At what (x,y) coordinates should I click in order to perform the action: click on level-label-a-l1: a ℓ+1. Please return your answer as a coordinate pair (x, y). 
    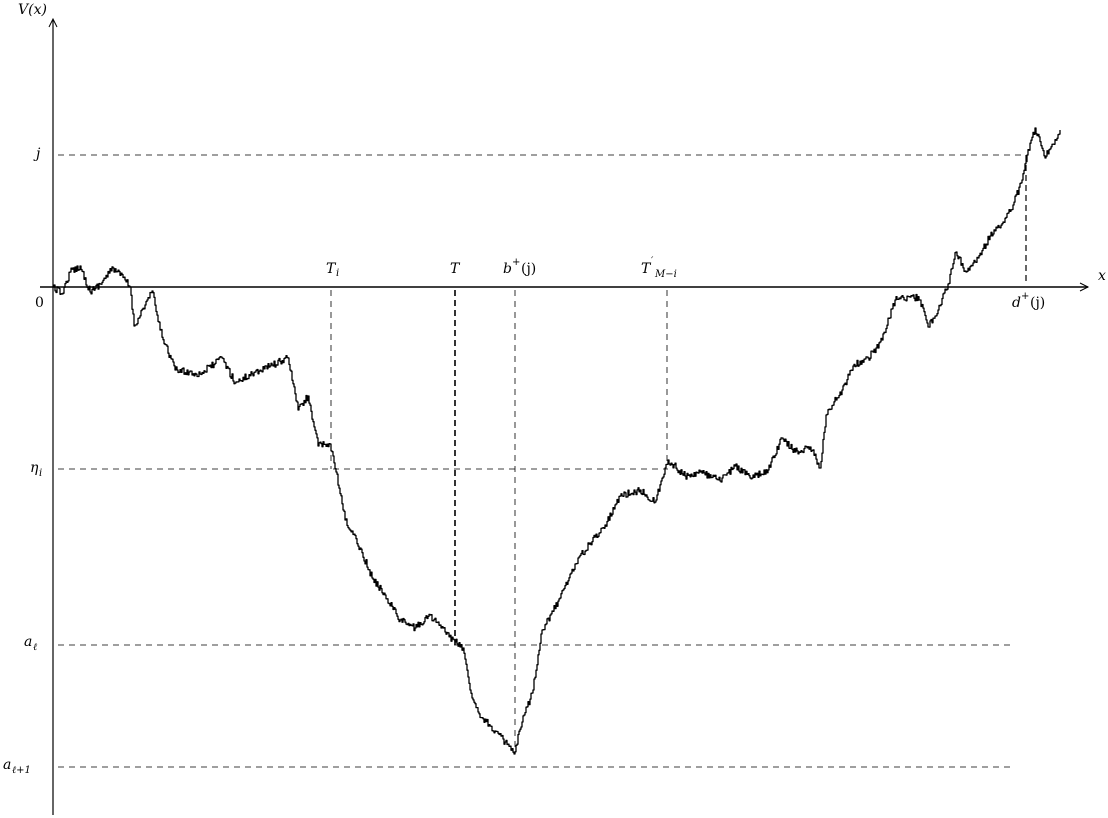
    Looking at the image, I should click on (17, 766).